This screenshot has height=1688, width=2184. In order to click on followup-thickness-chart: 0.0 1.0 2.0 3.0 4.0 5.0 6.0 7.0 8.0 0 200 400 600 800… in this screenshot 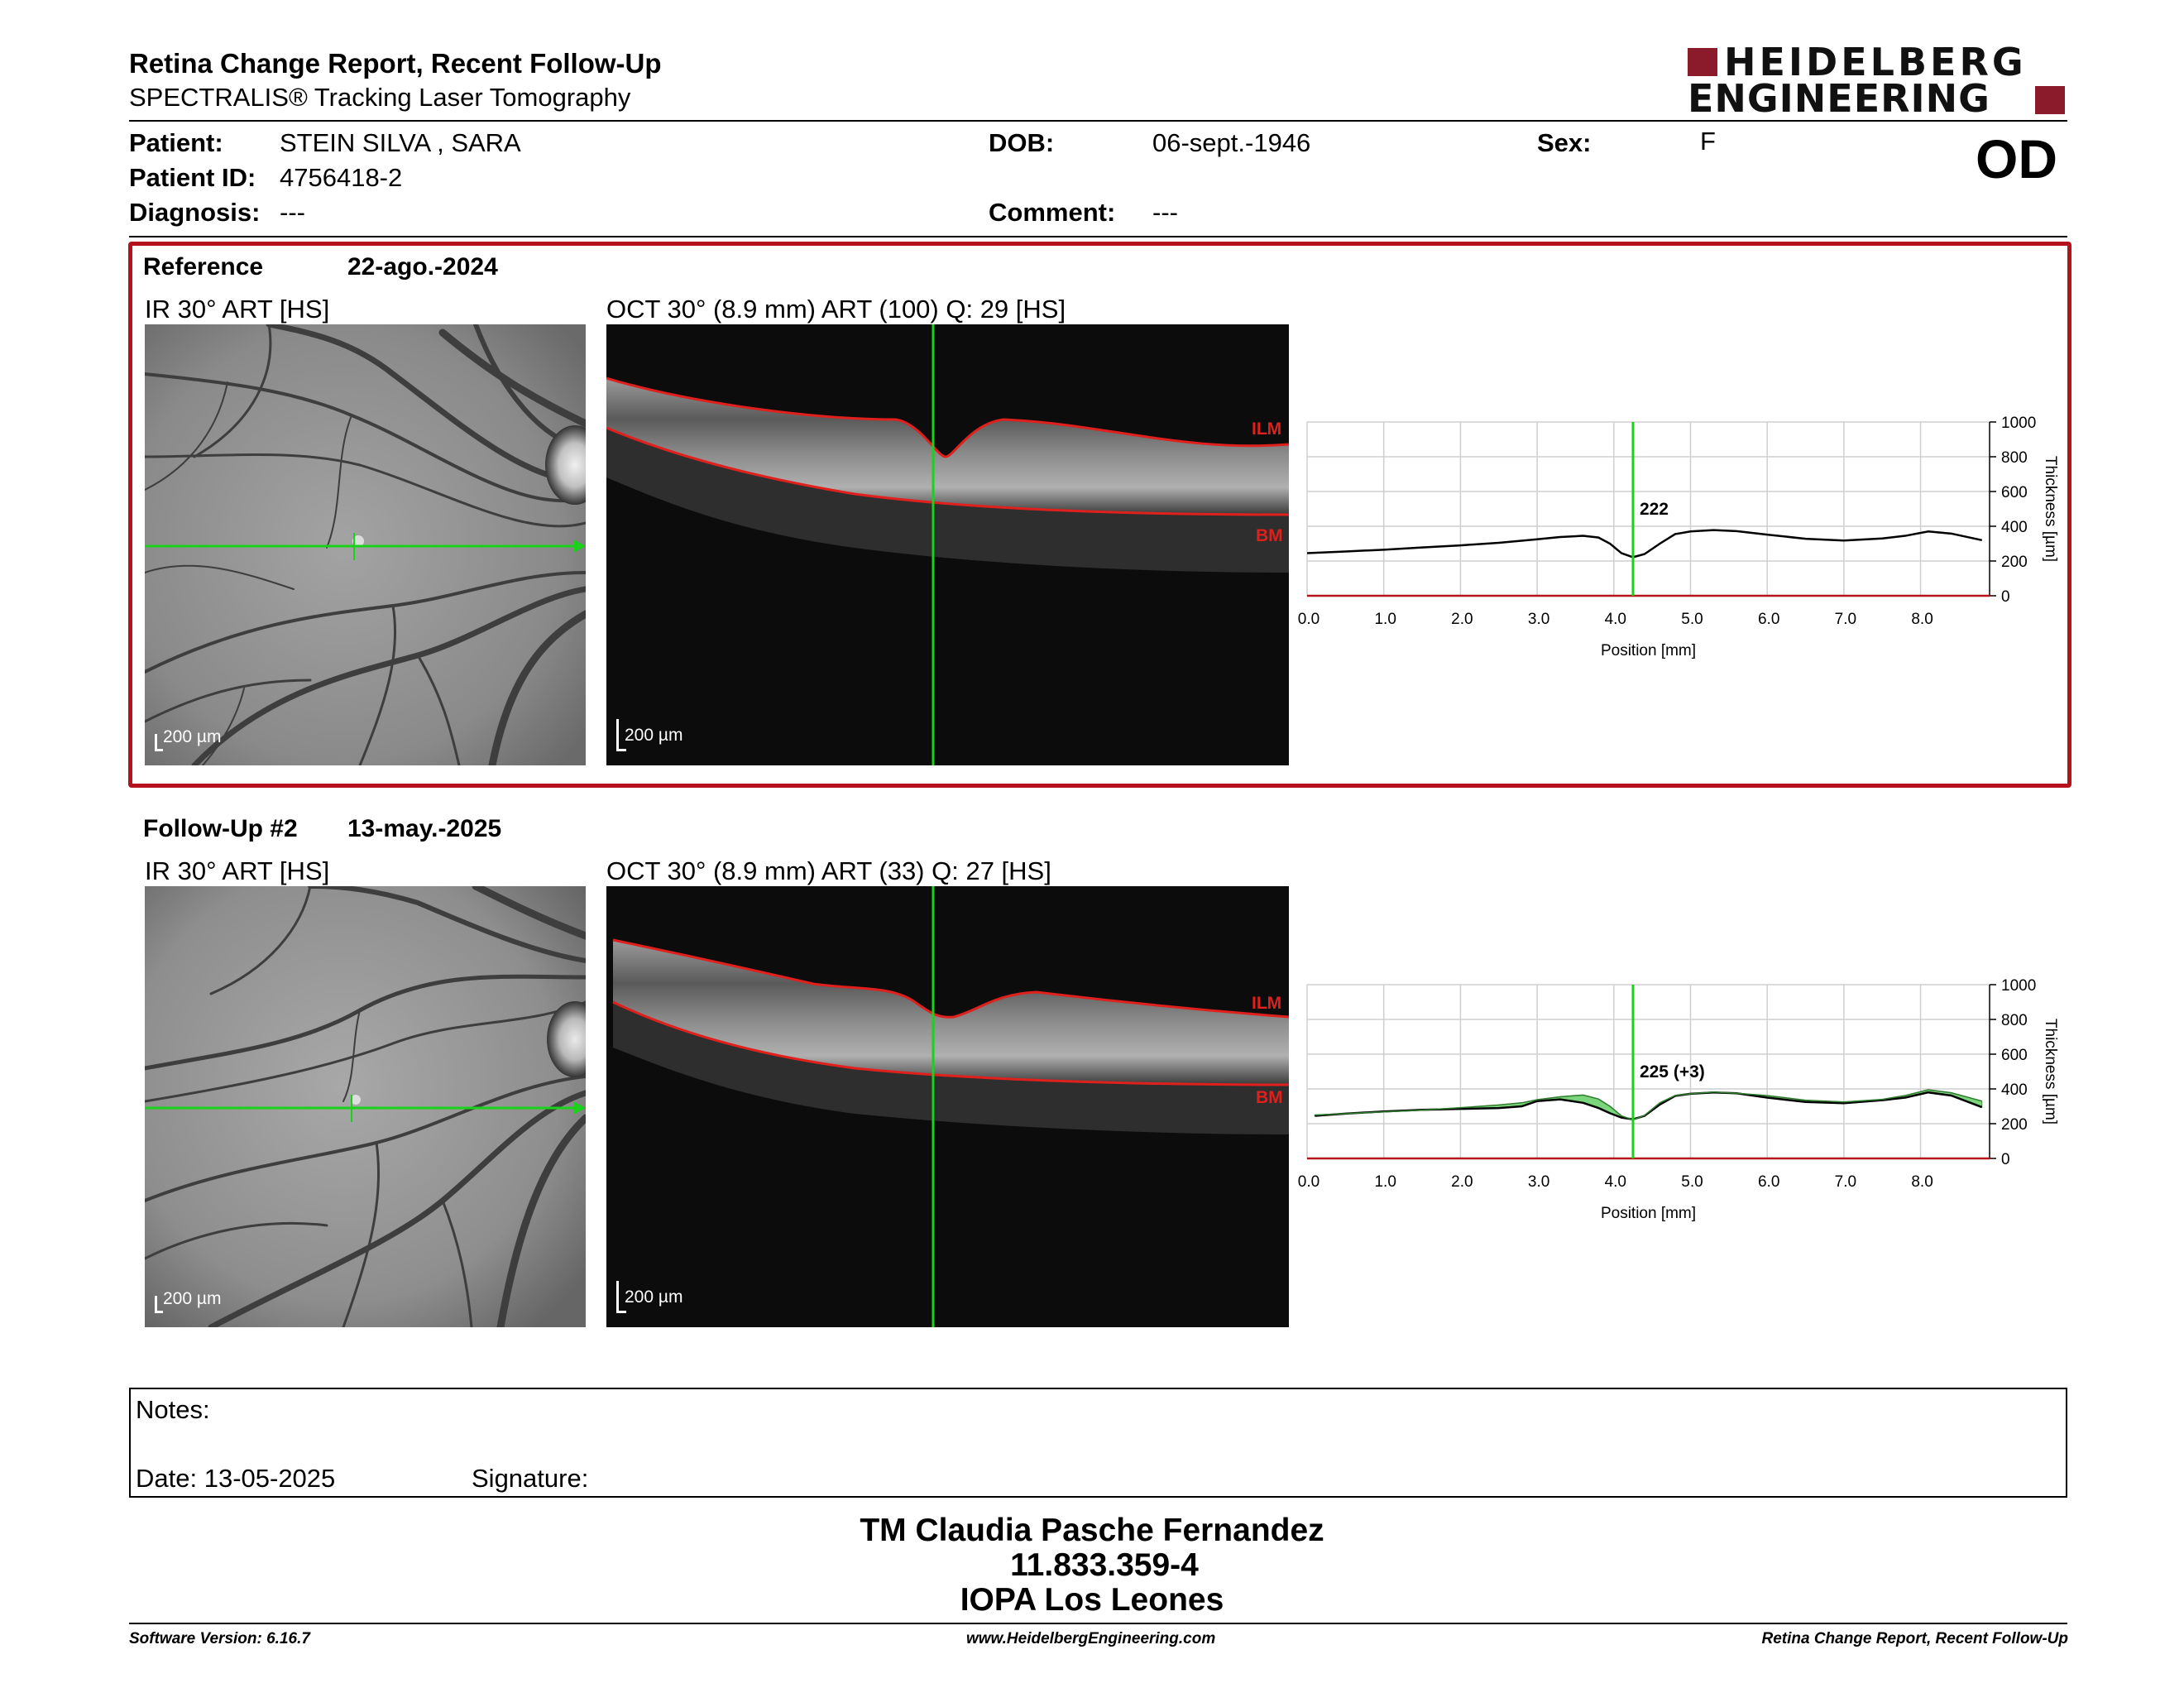, I will do `click(1678, 1099)`.